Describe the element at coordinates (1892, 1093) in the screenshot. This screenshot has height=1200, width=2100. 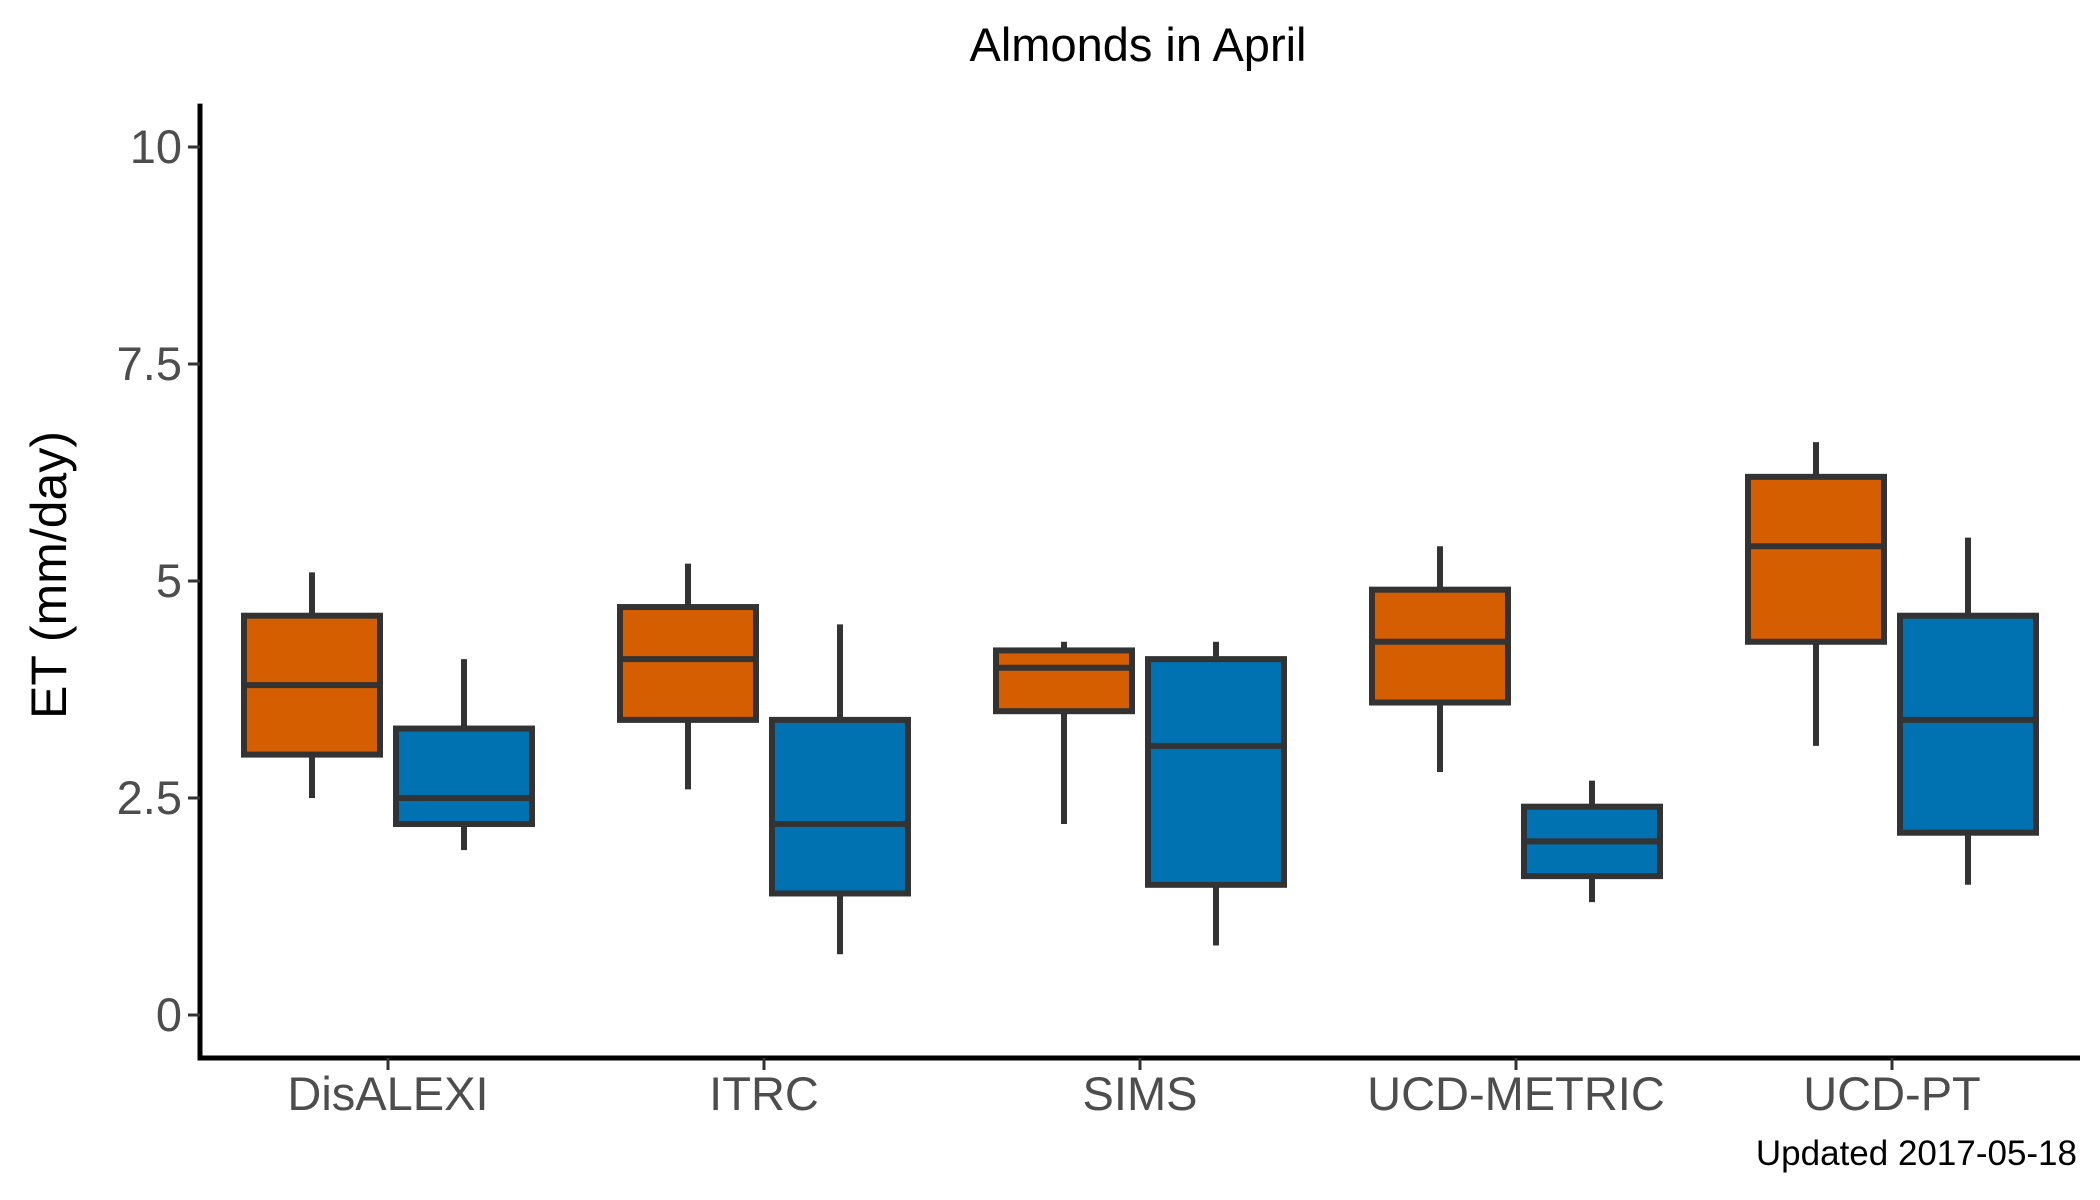
I see `x-tick-label: UCD-PT` at that location.